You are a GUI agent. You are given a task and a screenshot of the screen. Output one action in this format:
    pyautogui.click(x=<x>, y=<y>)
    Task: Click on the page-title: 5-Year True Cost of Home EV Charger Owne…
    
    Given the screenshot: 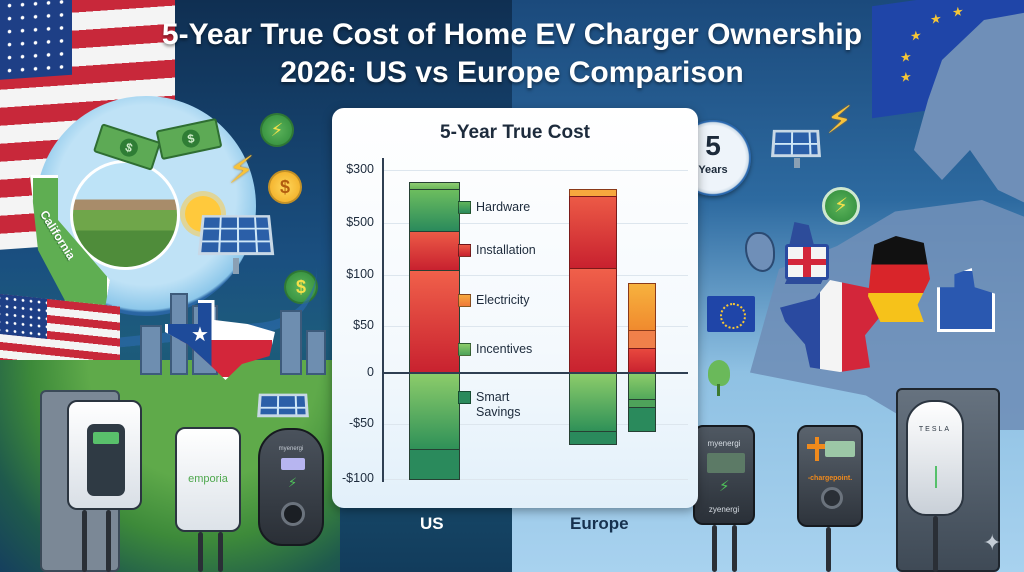 What is the action you would take?
    pyautogui.click(x=512, y=53)
    